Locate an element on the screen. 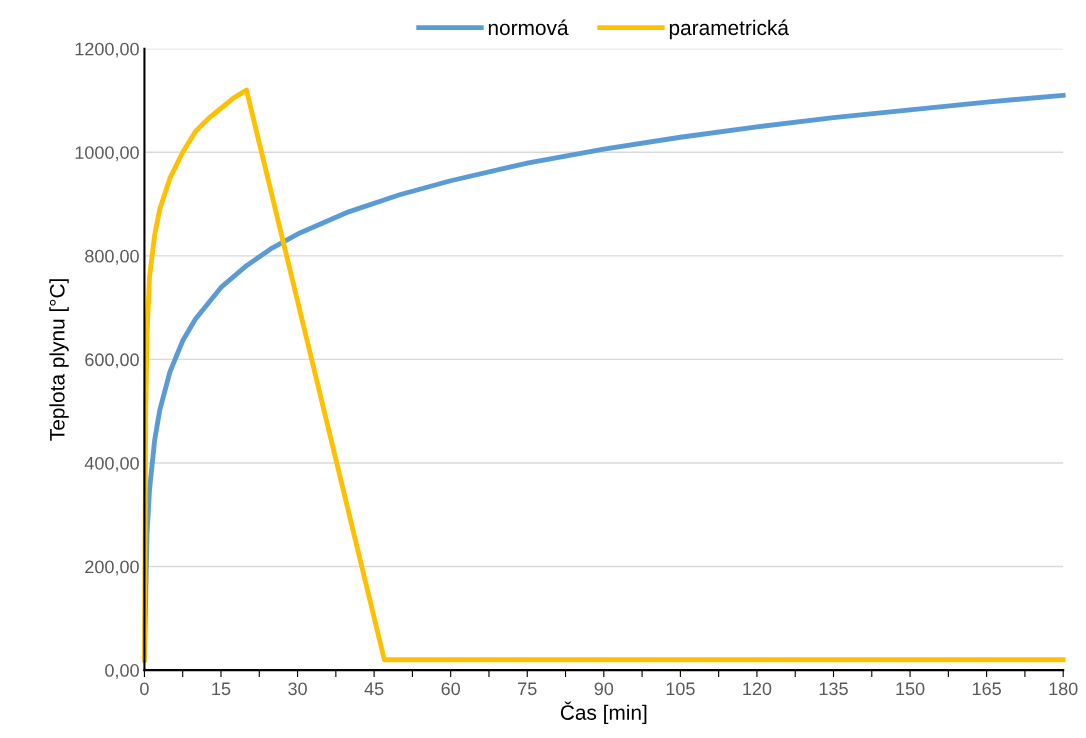 The image size is (1086, 738). x-tick-label: 15 is located at coordinates (221, 689).